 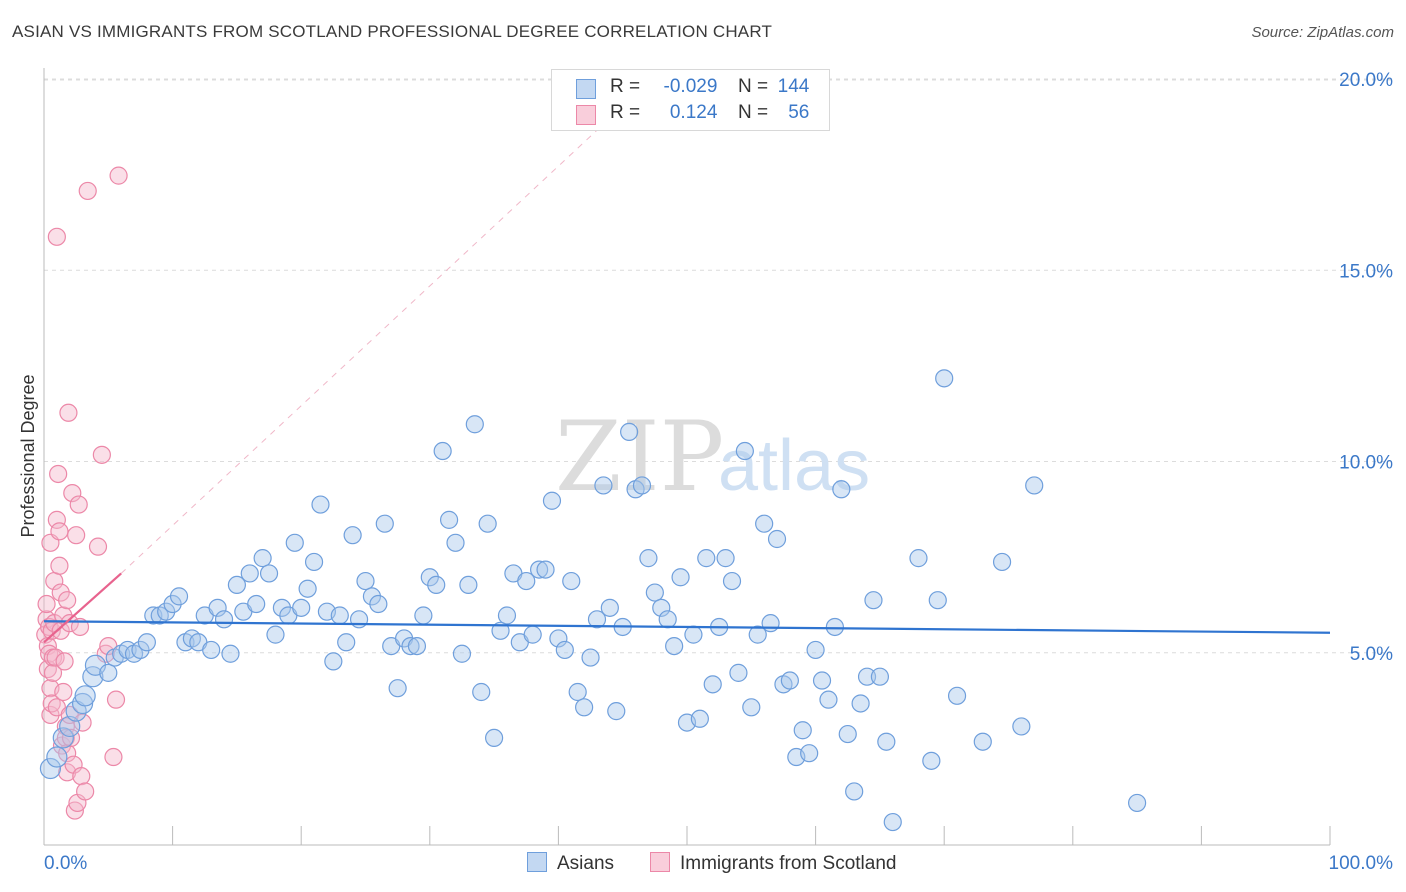 What do you see at coordinates (690, 86) in the screenshot?
I see `legend-r-value-asians: -0.029` at bounding box center [690, 86].